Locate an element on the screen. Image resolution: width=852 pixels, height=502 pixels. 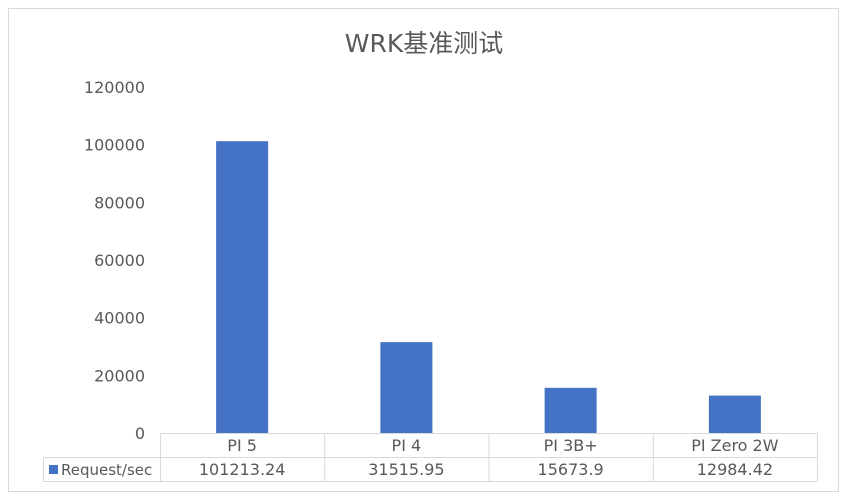
y-tick-label: 20000 is located at coordinates (119, 375).